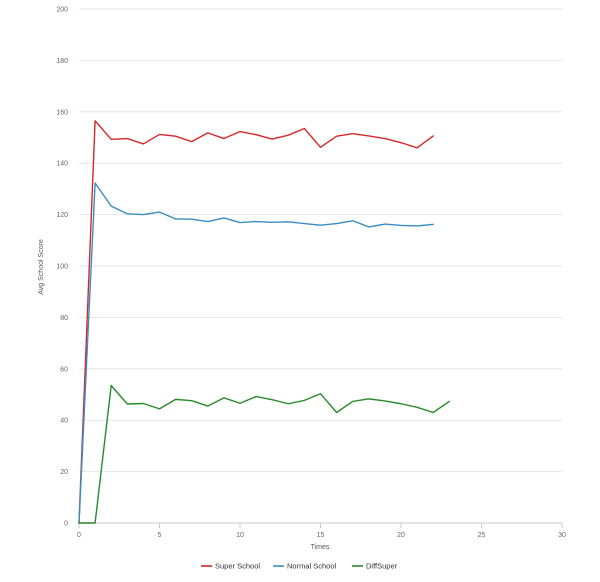  I want to click on y-tick-label: 180, so click(62, 61).